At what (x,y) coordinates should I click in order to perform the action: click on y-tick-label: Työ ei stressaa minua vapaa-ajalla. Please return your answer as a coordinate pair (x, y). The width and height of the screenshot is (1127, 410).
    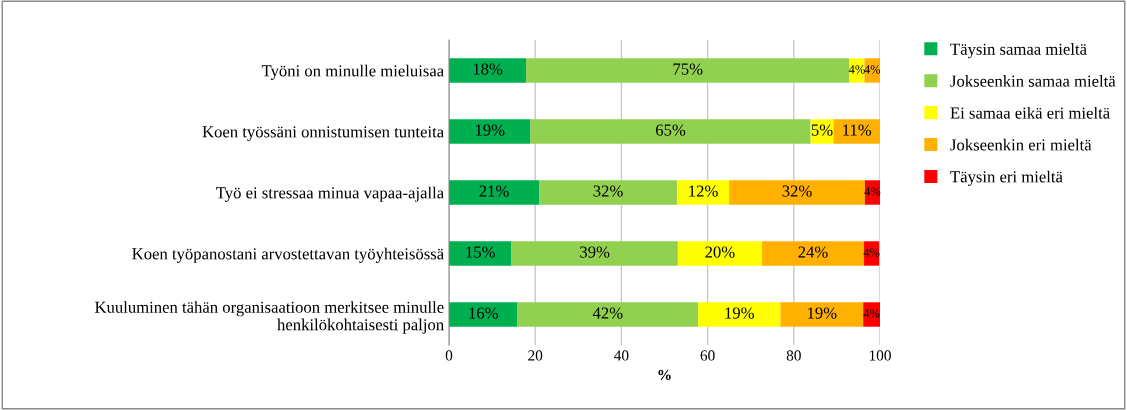
    Looking at the image, I should click on (330, 194).